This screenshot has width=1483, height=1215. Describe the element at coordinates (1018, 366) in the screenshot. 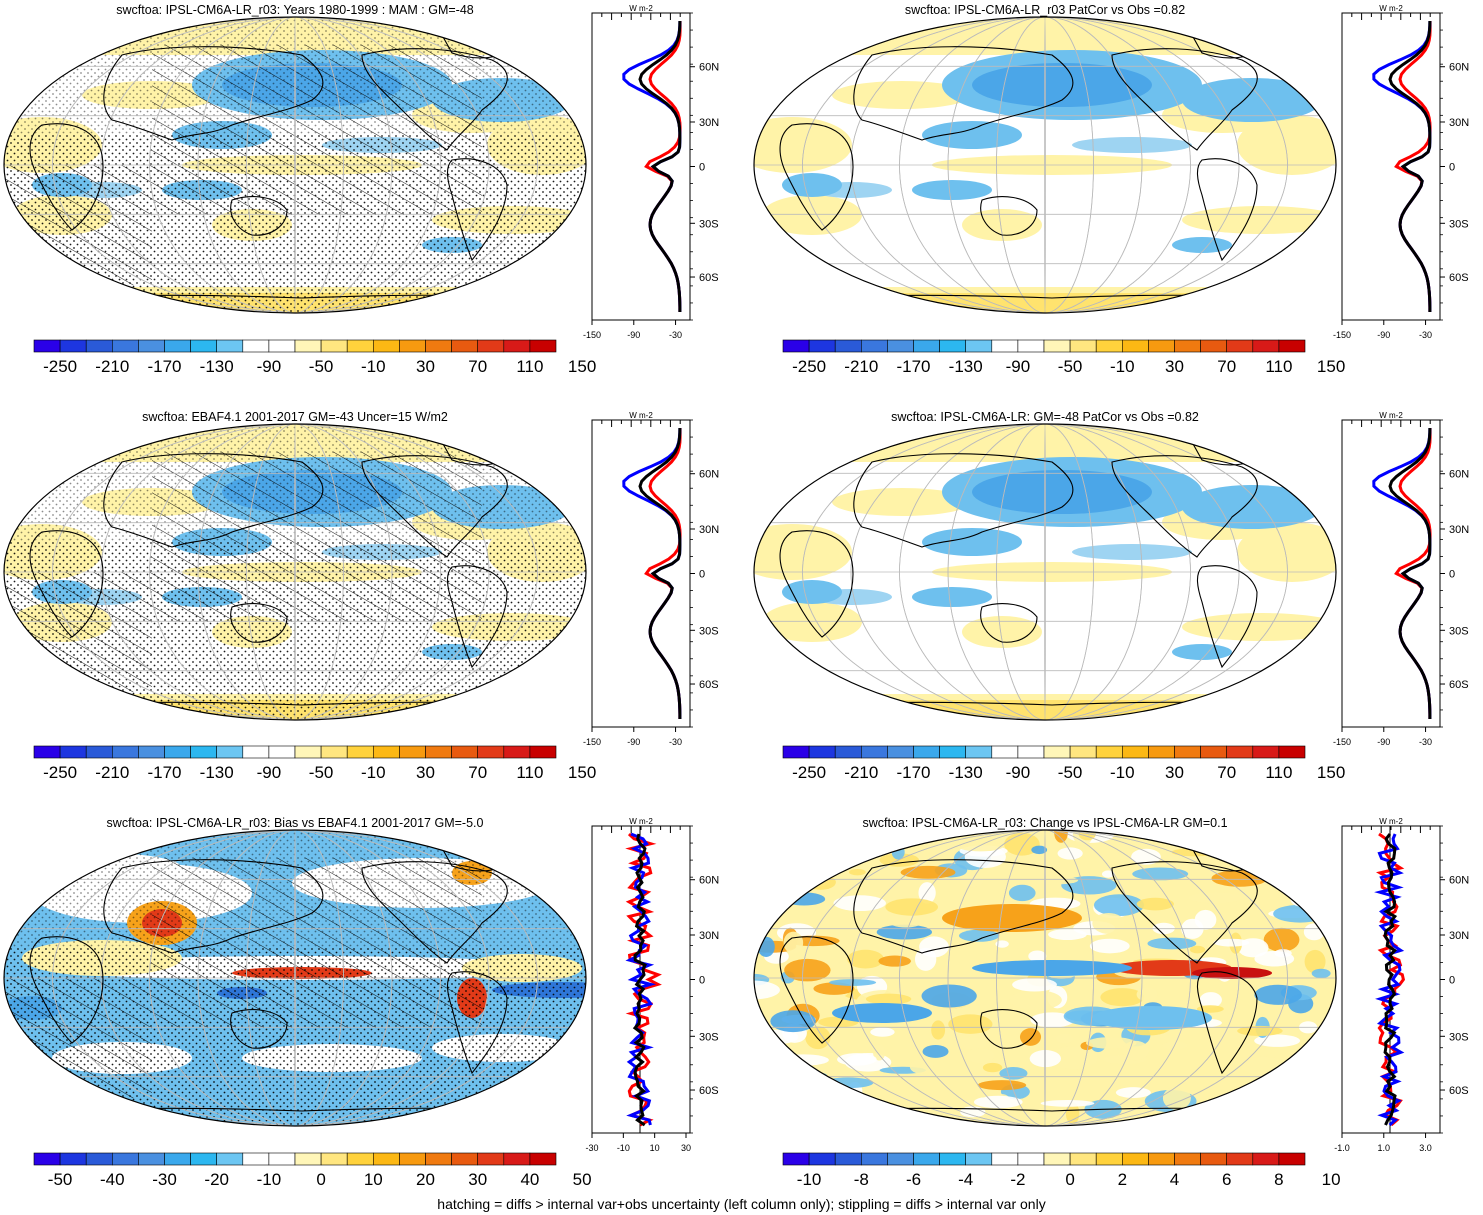

I see `colorbar-tick-label: -90` at that location.